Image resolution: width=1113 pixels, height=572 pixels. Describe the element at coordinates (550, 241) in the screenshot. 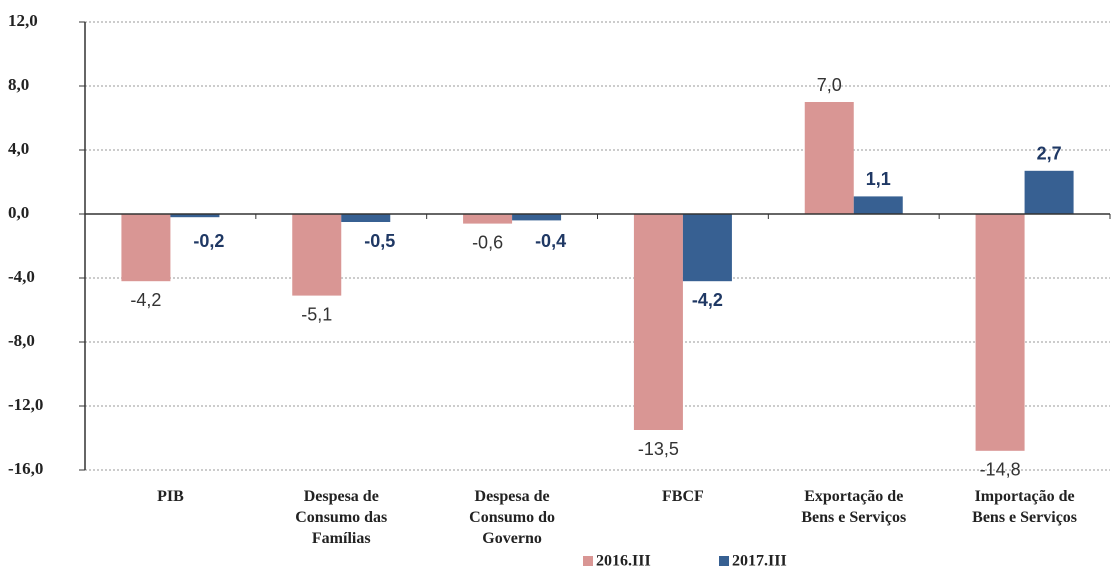

I see `value-label: -0,4` at that location.